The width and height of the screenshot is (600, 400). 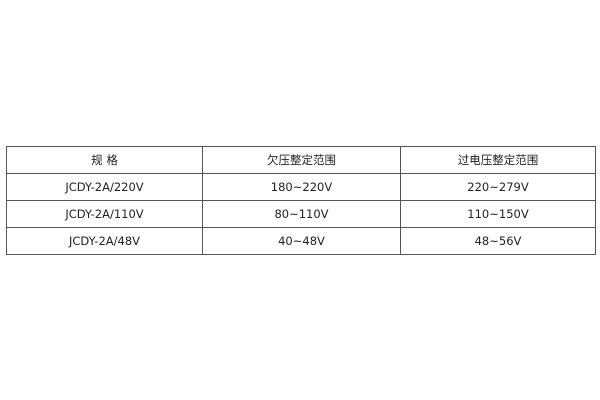 I want to click on cell-overvoltage: 110~150V, so click(x=498, y=214).